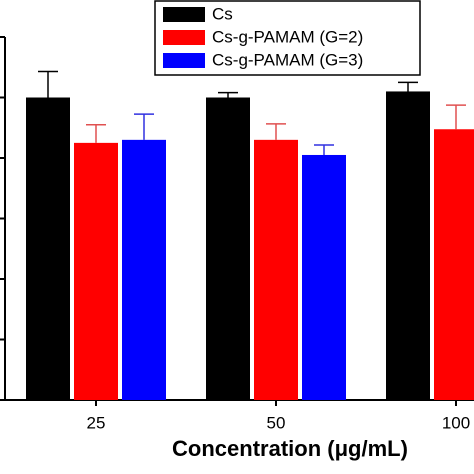 The width and height of the screenshot is (474, 474). What do you see at coordinates (276, 422) in the screenshot?
I see `x-tick-label: 50` at bounding box center [276, 422].